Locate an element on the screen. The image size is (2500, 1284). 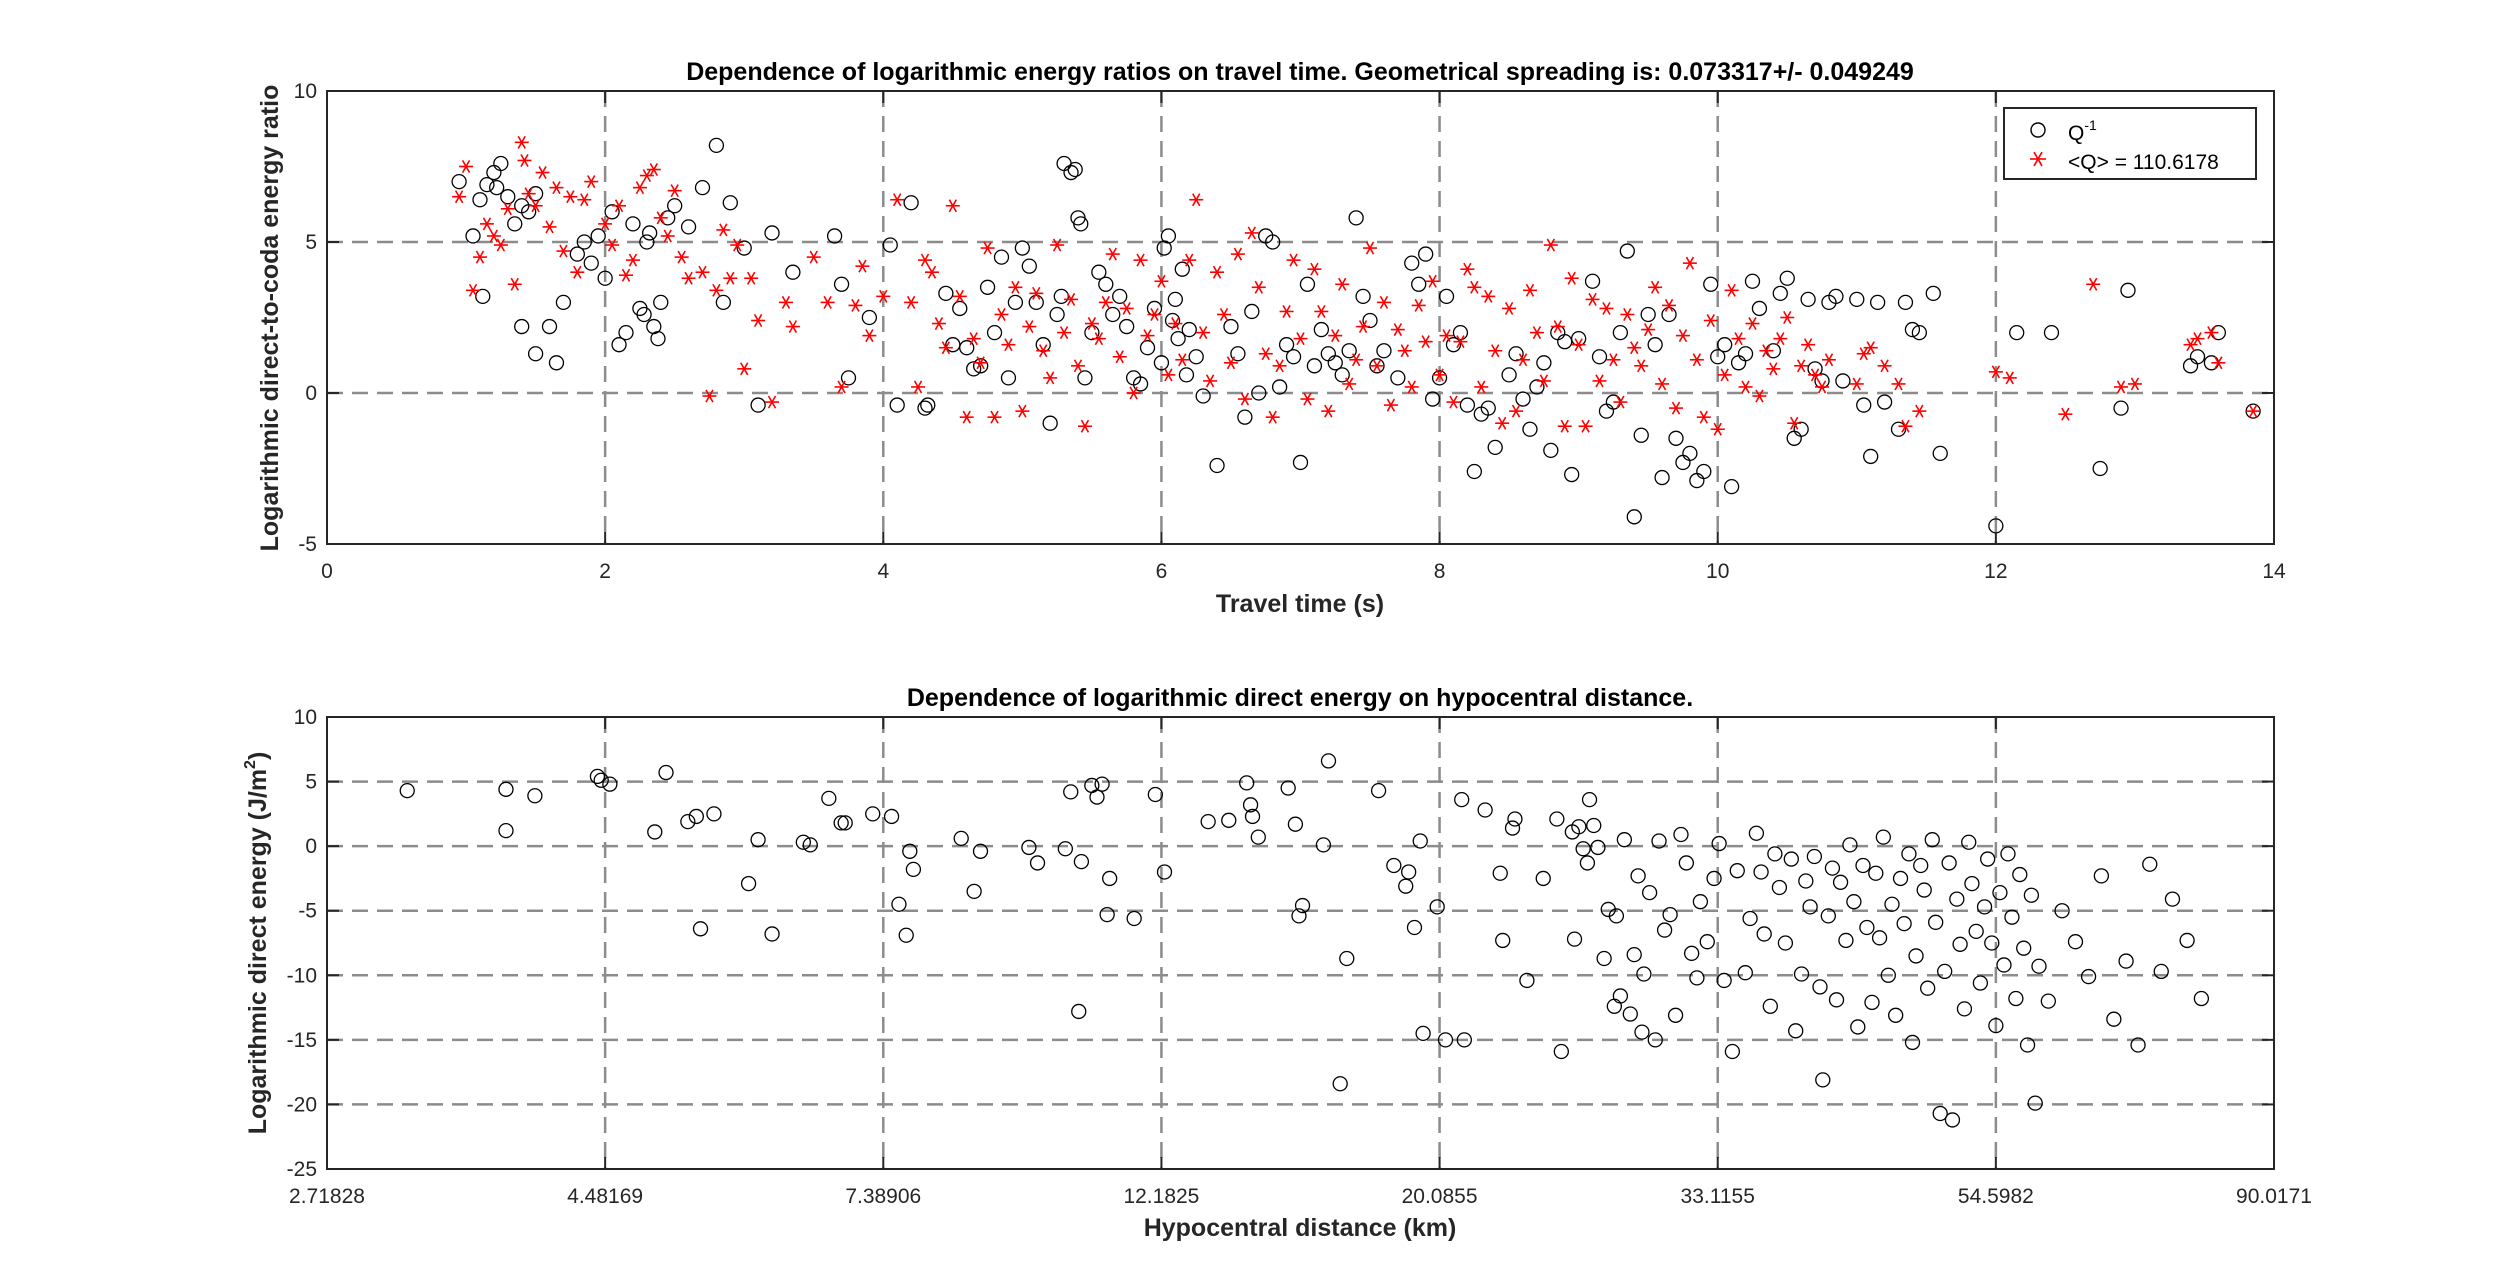
legend-q-base: Q is located at coordinates (2076, 133).